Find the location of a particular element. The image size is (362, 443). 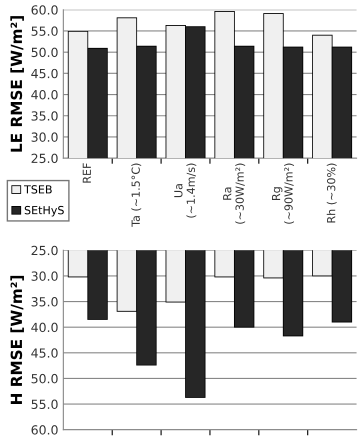

x-tick-label: REF is located at coordinates (86, 173).